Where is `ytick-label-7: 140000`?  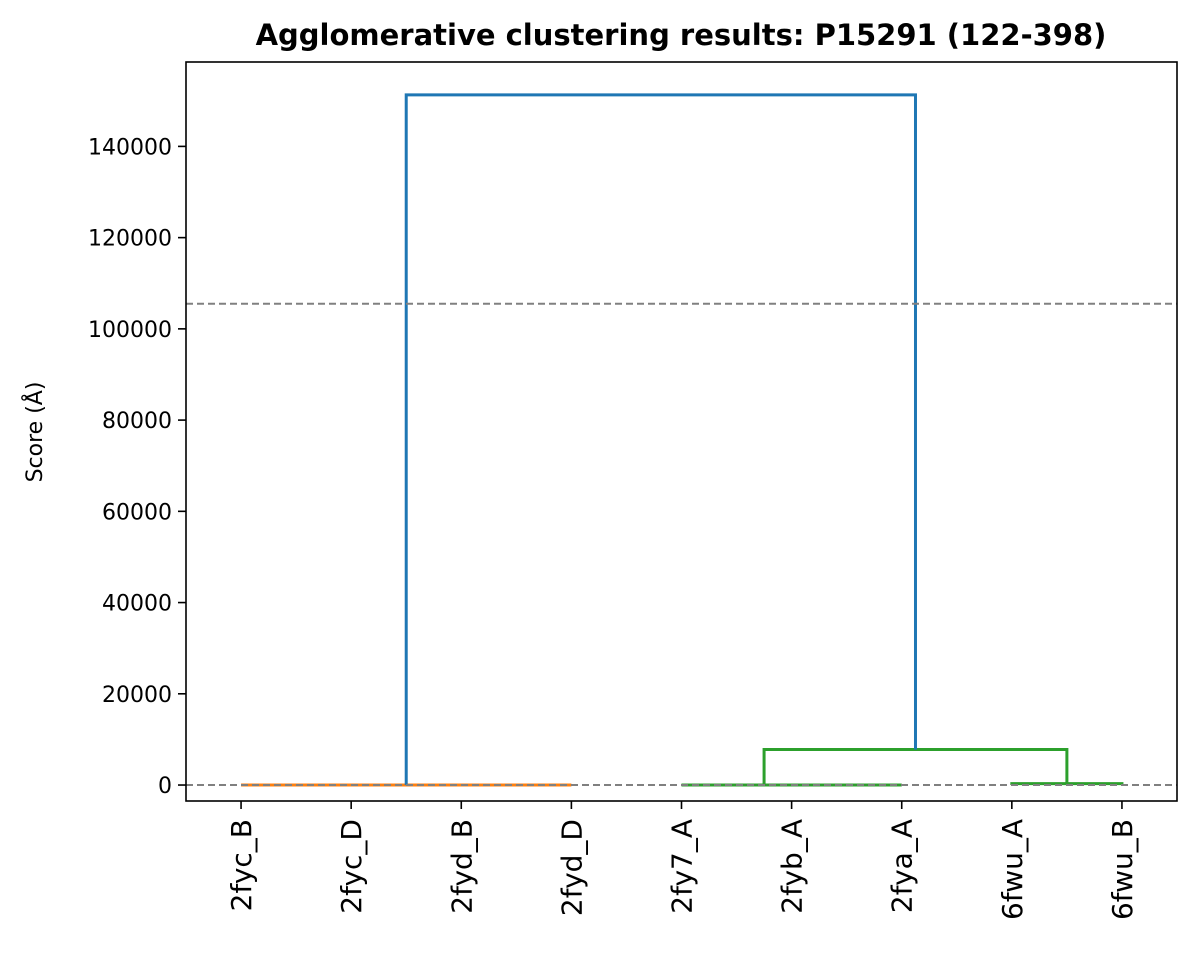 ytick-label-7: 140000 is located at coordinates (130, 147).